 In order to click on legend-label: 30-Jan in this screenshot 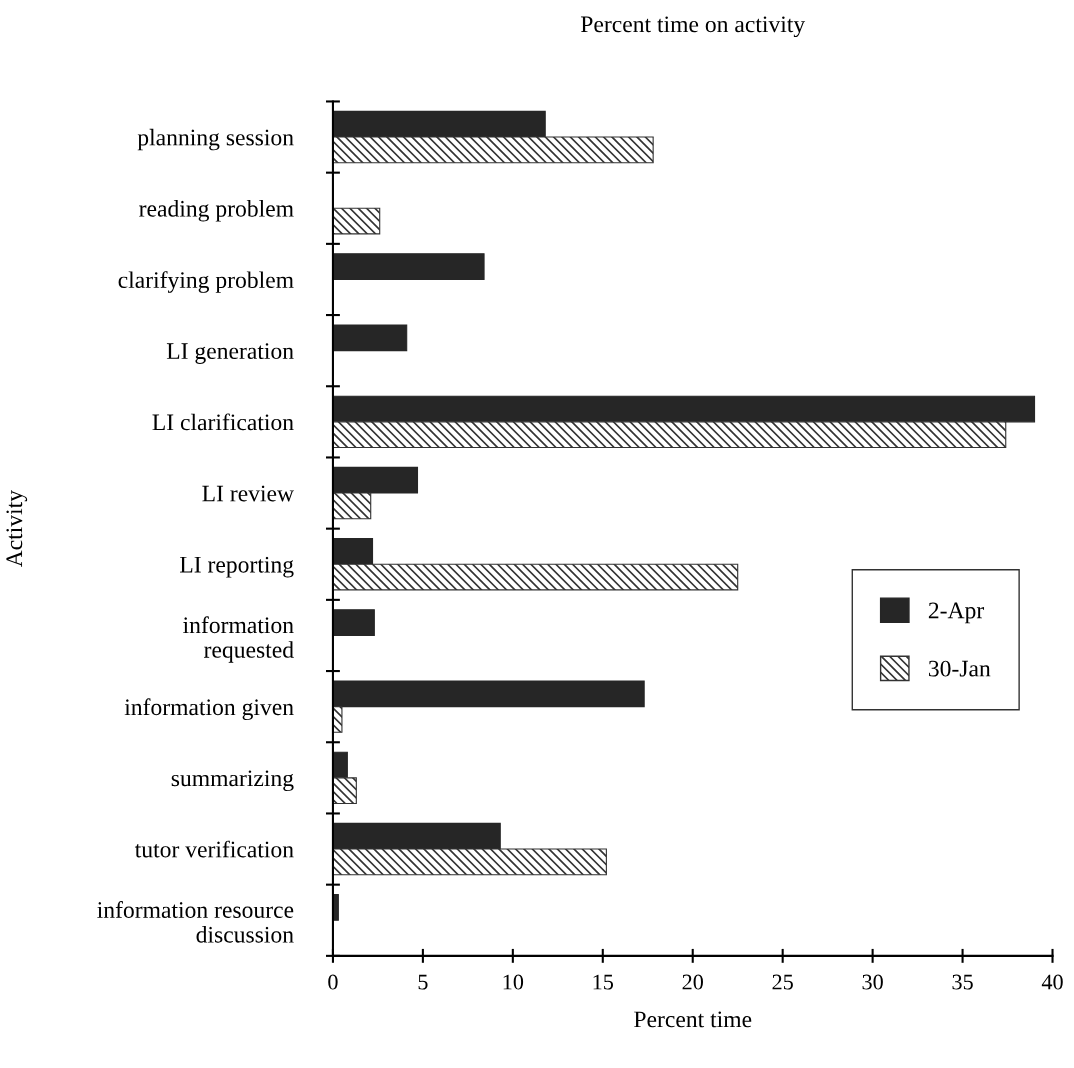, I will do `click(959, 668)`.